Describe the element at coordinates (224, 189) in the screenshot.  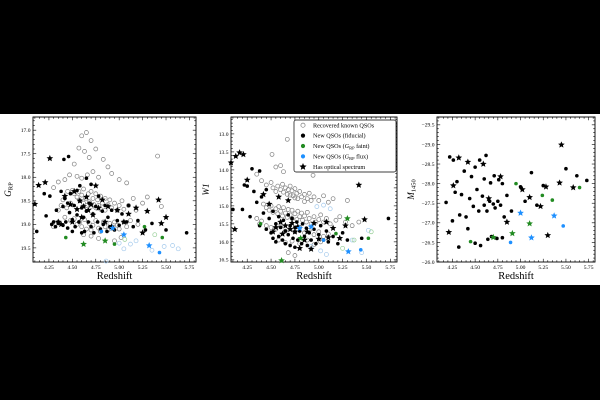
I see `y-tick-label: 14.5` at that location.